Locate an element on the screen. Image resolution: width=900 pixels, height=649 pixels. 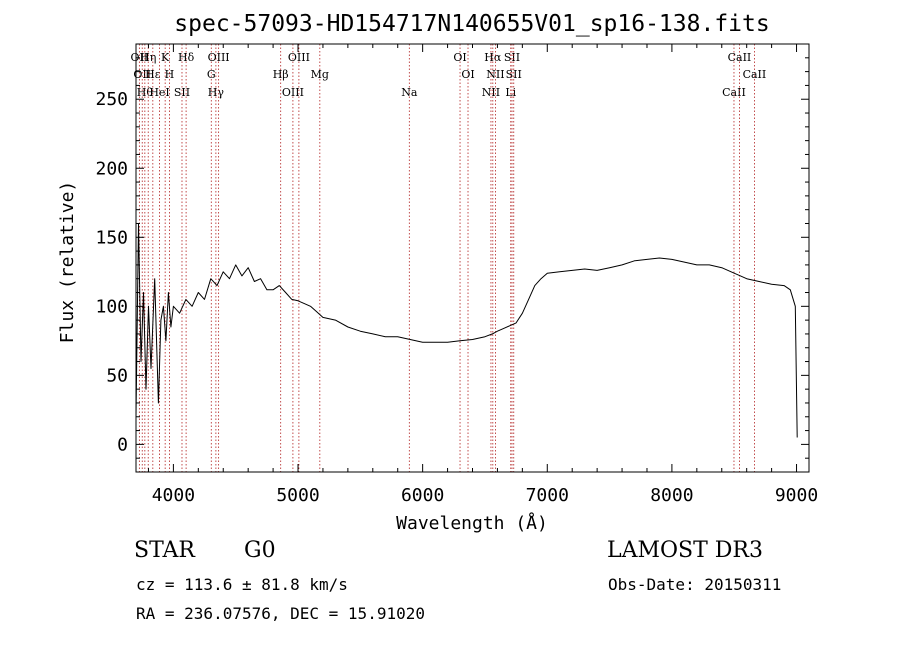
x-axis-label: Wavelength (Å) is located at coordinates (472, 523).